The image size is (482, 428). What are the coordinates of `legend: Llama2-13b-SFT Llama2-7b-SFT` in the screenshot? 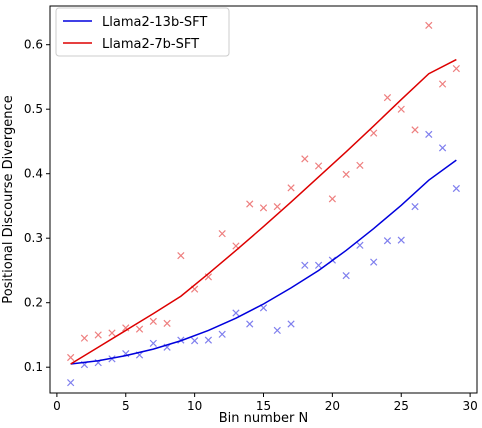 It's located at (142, 32).